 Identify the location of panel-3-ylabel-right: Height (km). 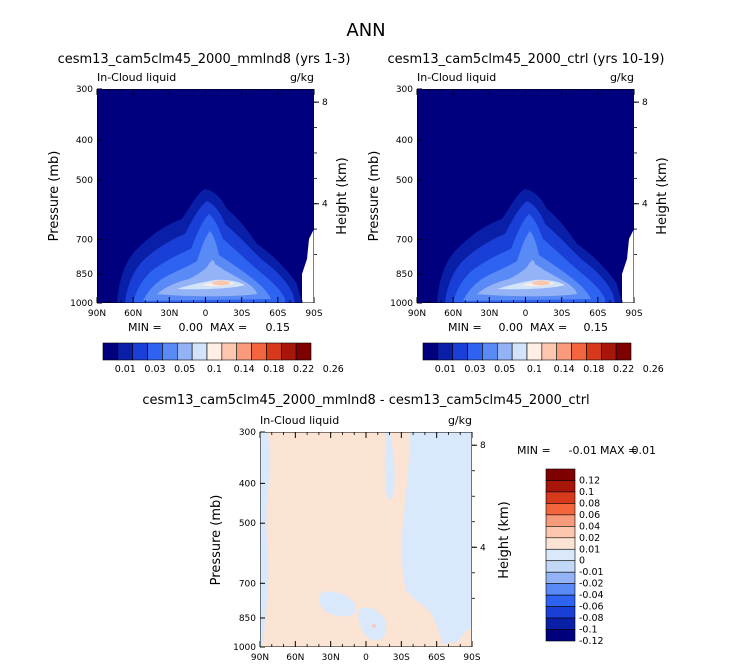
(504, 539).